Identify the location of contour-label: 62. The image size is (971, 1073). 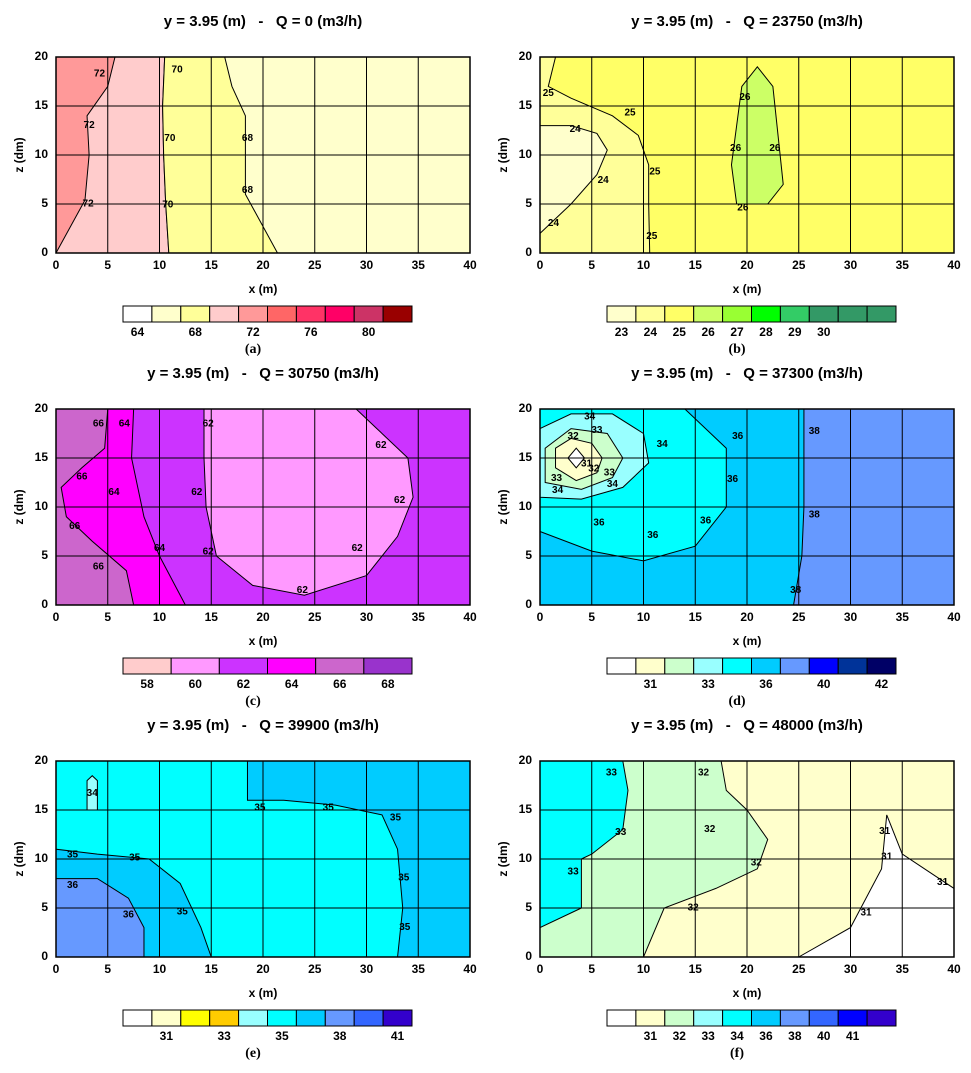
(381, 445).